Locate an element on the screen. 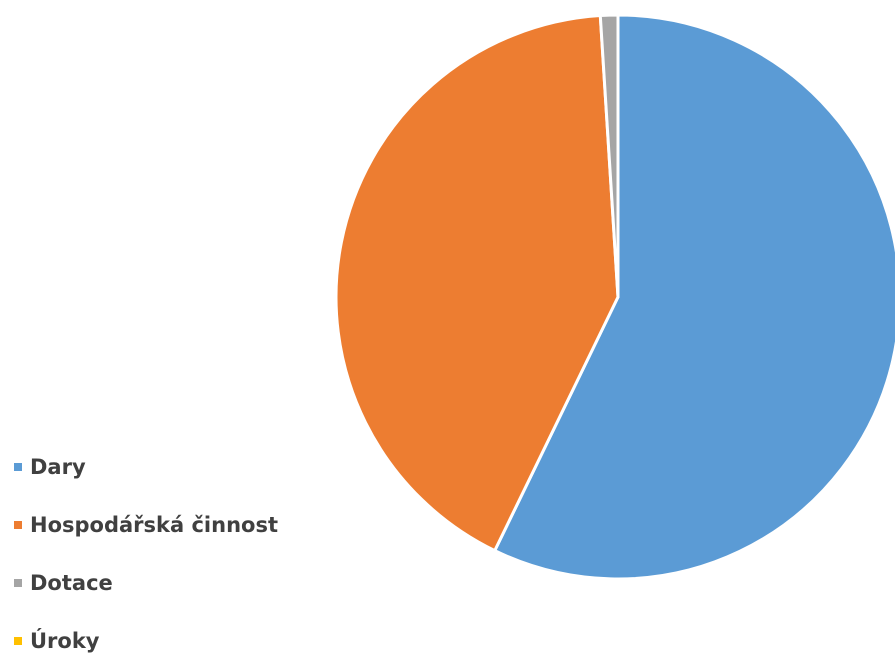  legend-label-dary: Dary is located at coordinates (58, 467).